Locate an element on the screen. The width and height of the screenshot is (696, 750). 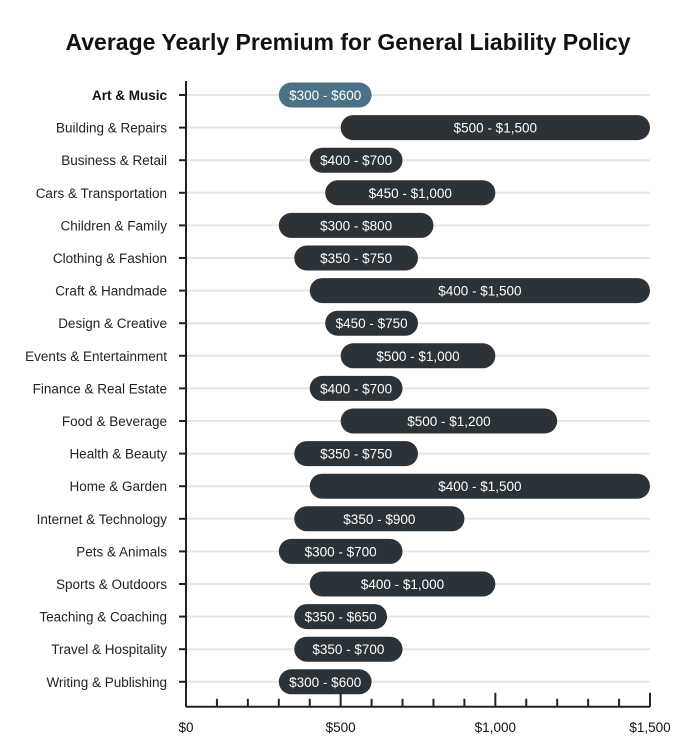
bar-data-label: $350 - $700 is located at coordinates (348, 649).